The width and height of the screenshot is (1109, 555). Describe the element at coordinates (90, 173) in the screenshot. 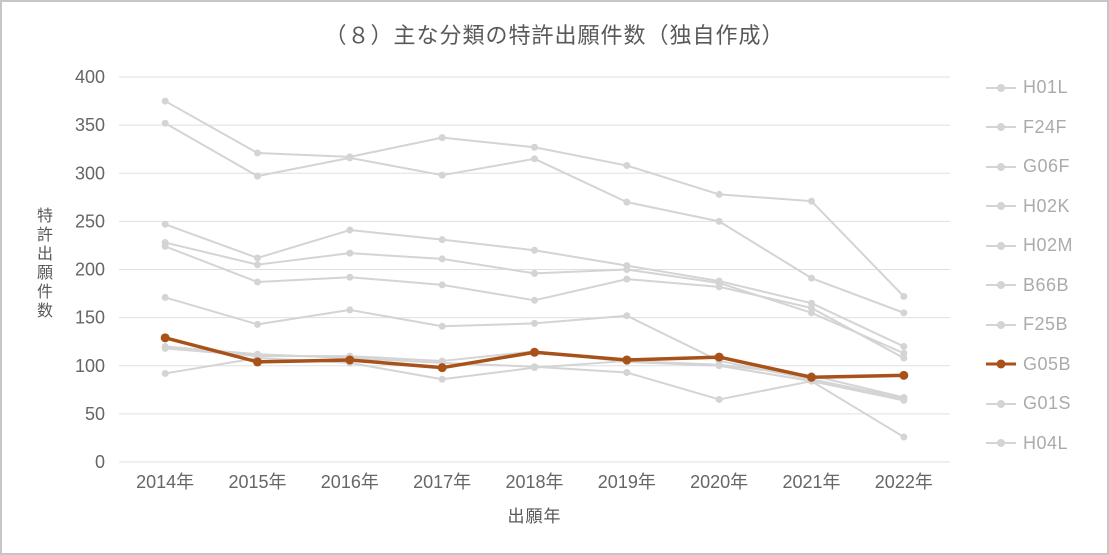

I see `y-tick-label: 300` at that location.